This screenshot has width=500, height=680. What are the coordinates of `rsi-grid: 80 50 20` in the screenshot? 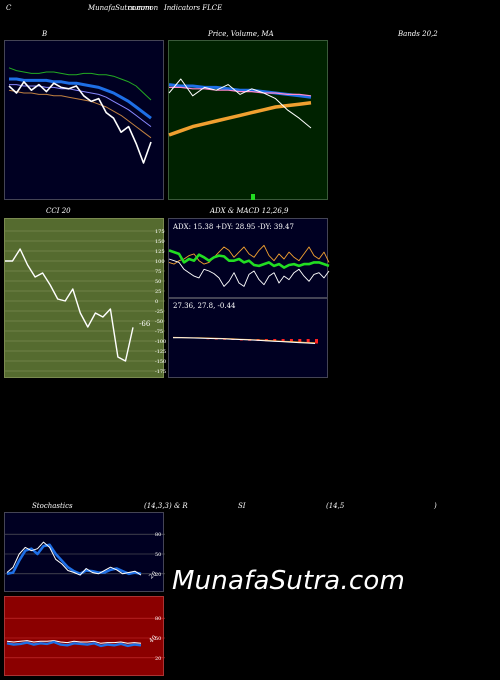 It's located at (85, 639).